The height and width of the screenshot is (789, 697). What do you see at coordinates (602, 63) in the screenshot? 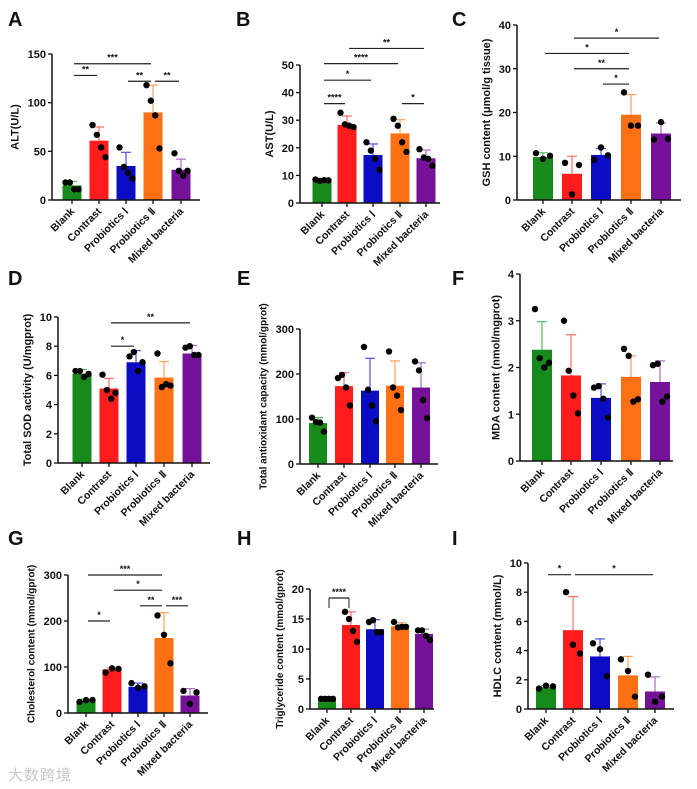
I see `significance-label: **` at bounding box center [602, 63].